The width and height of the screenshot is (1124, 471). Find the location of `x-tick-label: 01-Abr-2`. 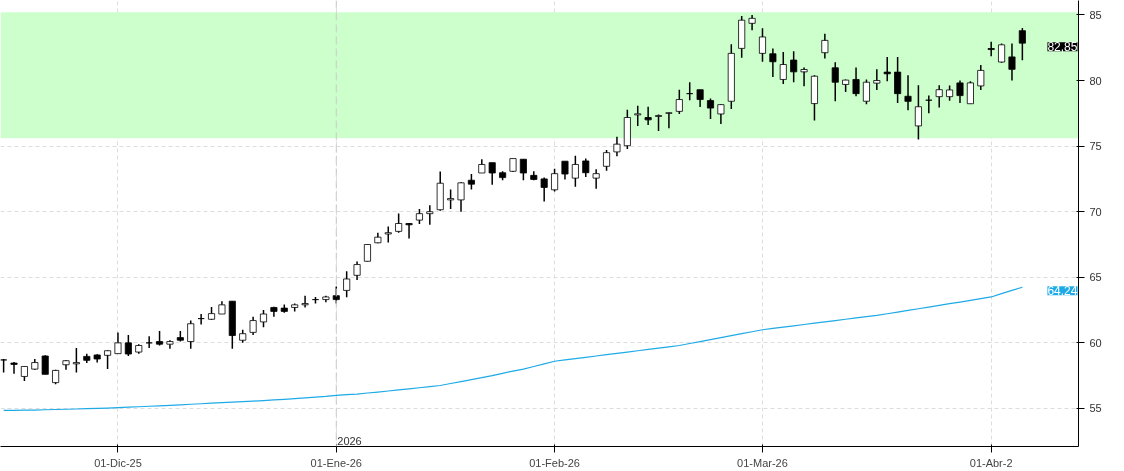

x-tick-label: 01-Abr-2 is located at coordinates (991, 462).